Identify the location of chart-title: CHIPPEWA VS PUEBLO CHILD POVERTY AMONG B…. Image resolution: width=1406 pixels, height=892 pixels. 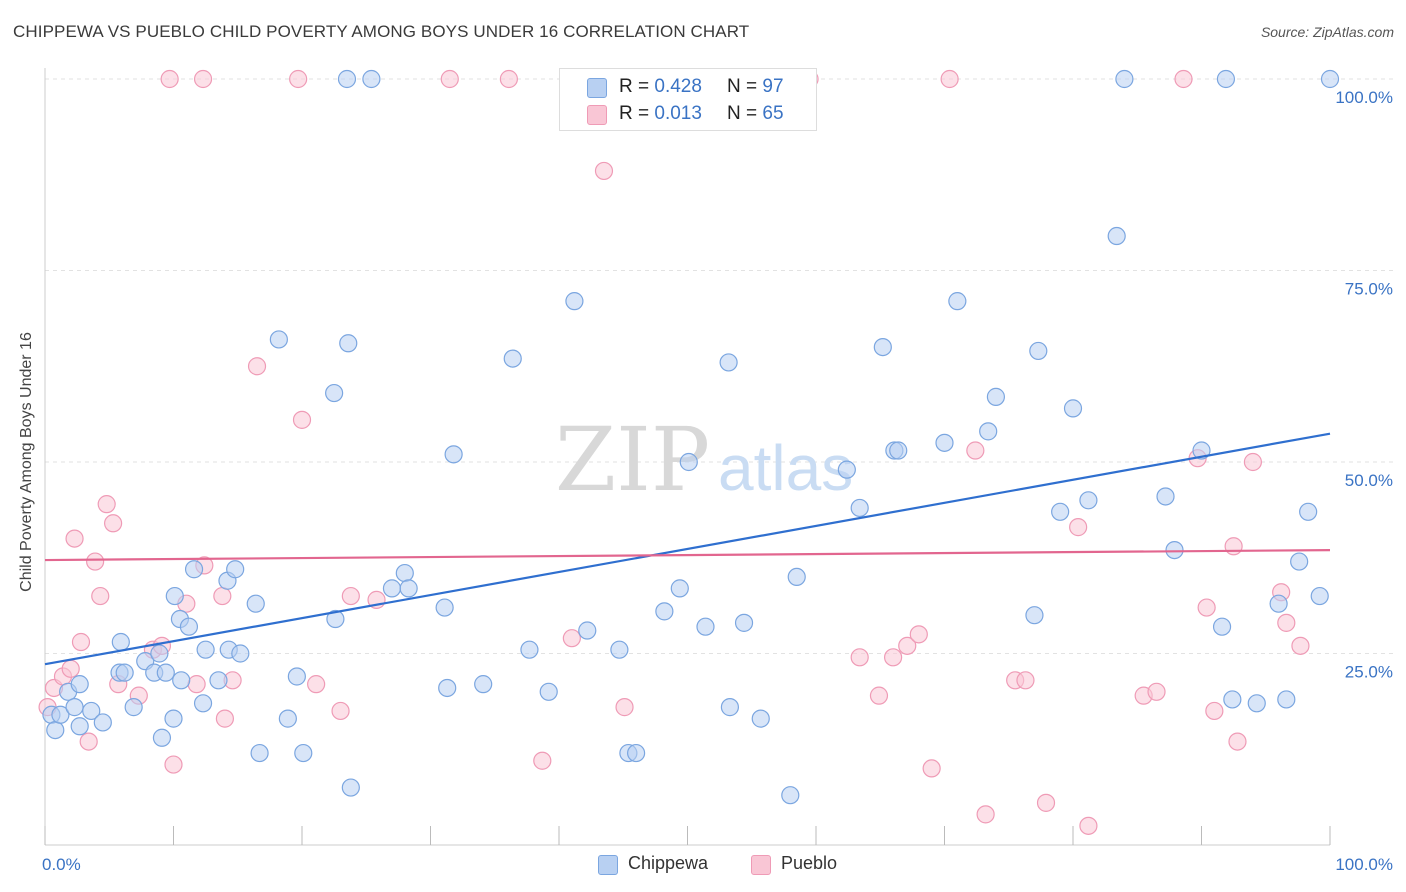
(381, 31).